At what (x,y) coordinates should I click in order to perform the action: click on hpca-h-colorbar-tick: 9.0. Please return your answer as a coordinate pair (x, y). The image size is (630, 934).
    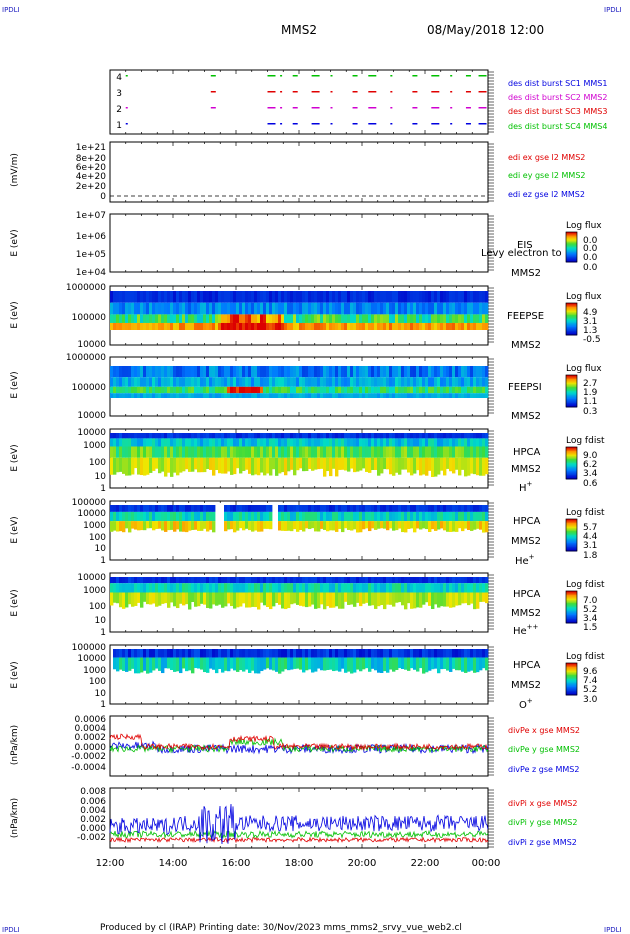
    Looking at the image, I should click on (590, 456).